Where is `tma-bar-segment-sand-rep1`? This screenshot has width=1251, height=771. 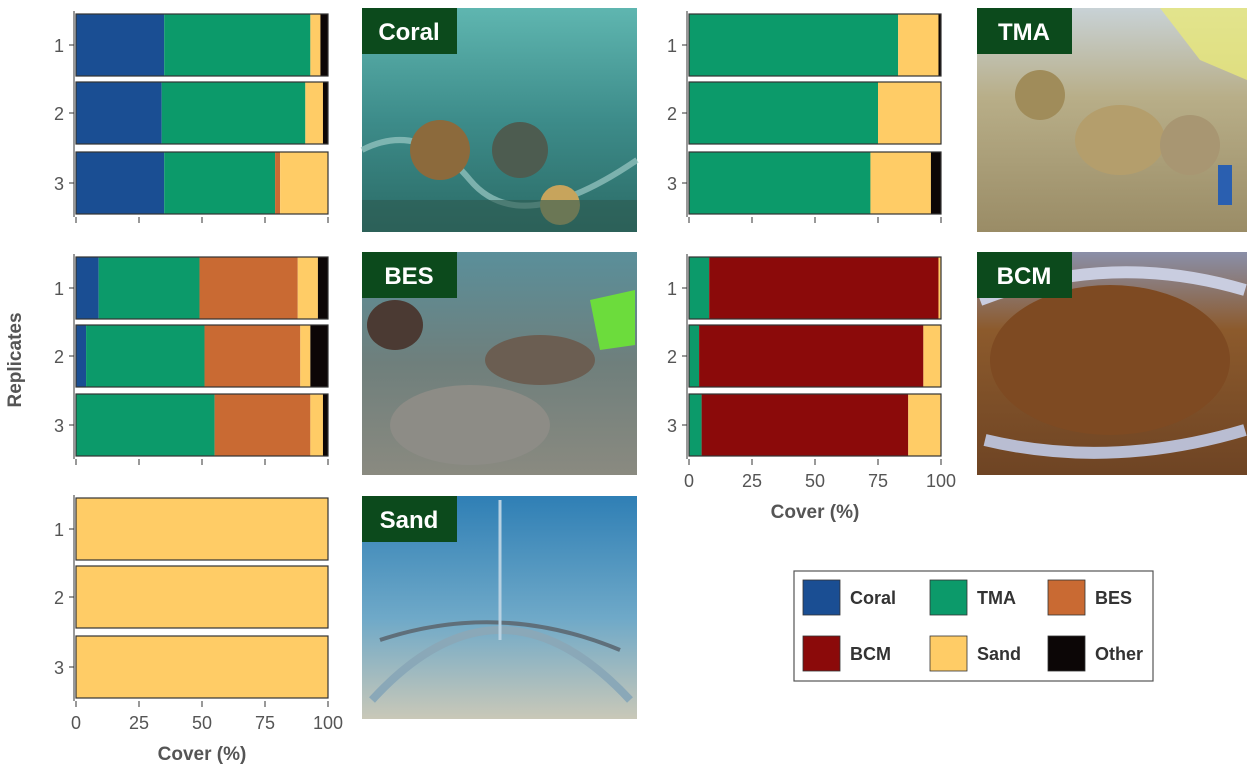
tma-bar-segment-sand-rep1 is located at coordinates (918, 45).